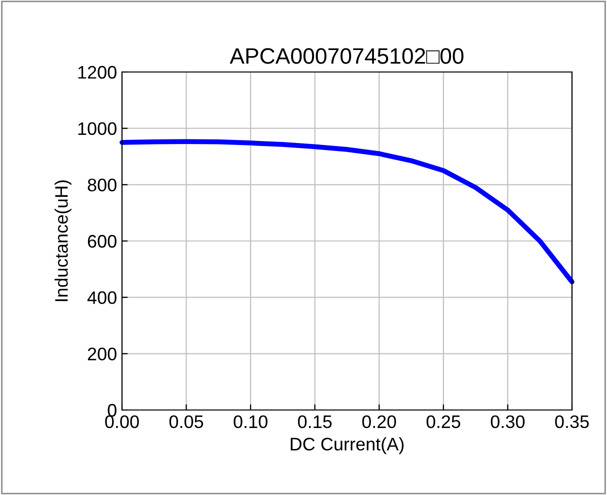  I want to click on y-tick-label: 1200, so click(97, 72).